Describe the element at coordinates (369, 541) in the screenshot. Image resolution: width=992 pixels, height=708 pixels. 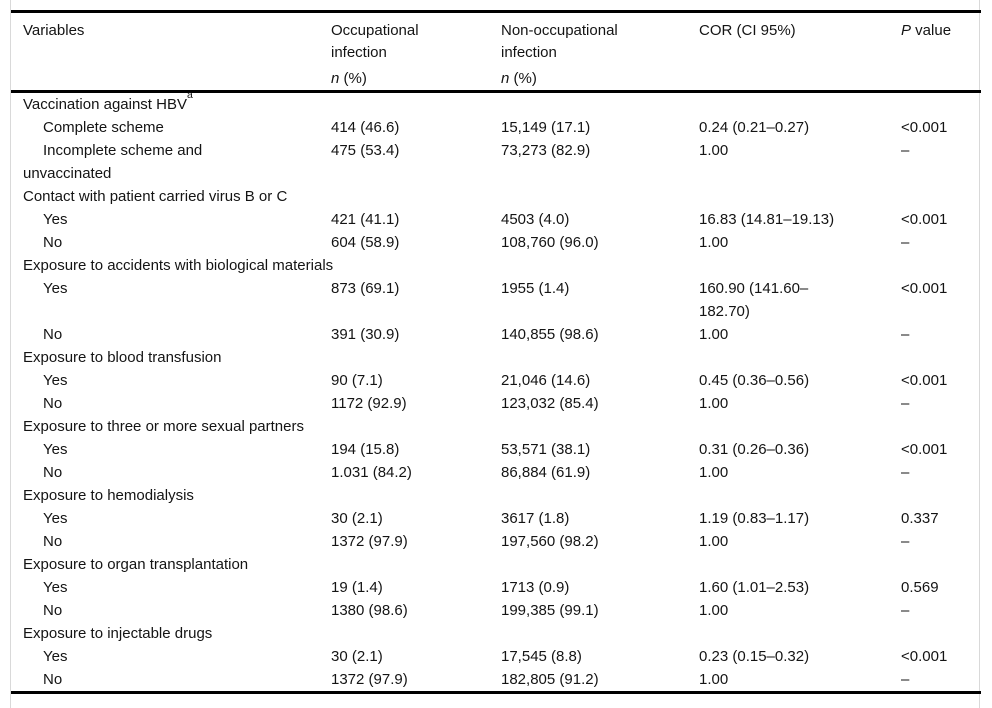
I see `occupational-cell: 1372 (97.9)` at that location.